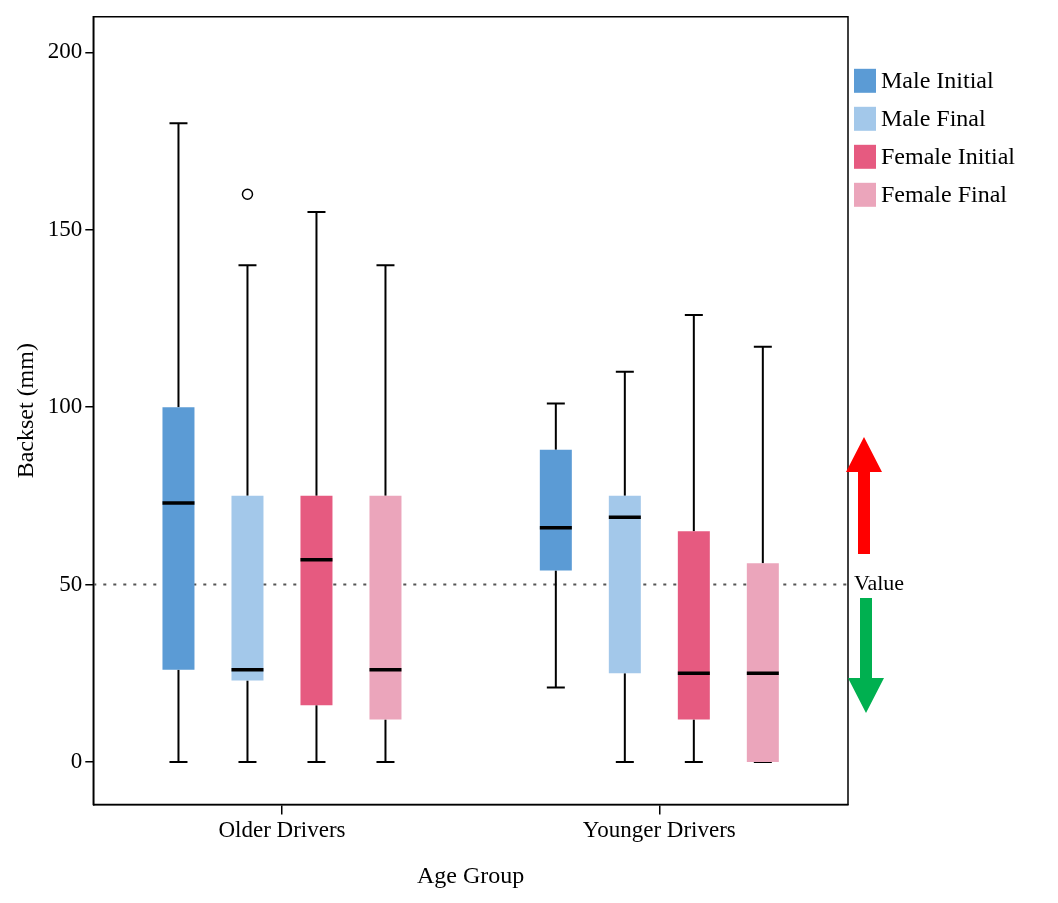  I want to click on ref-line-label: Value, so click(879, 583).